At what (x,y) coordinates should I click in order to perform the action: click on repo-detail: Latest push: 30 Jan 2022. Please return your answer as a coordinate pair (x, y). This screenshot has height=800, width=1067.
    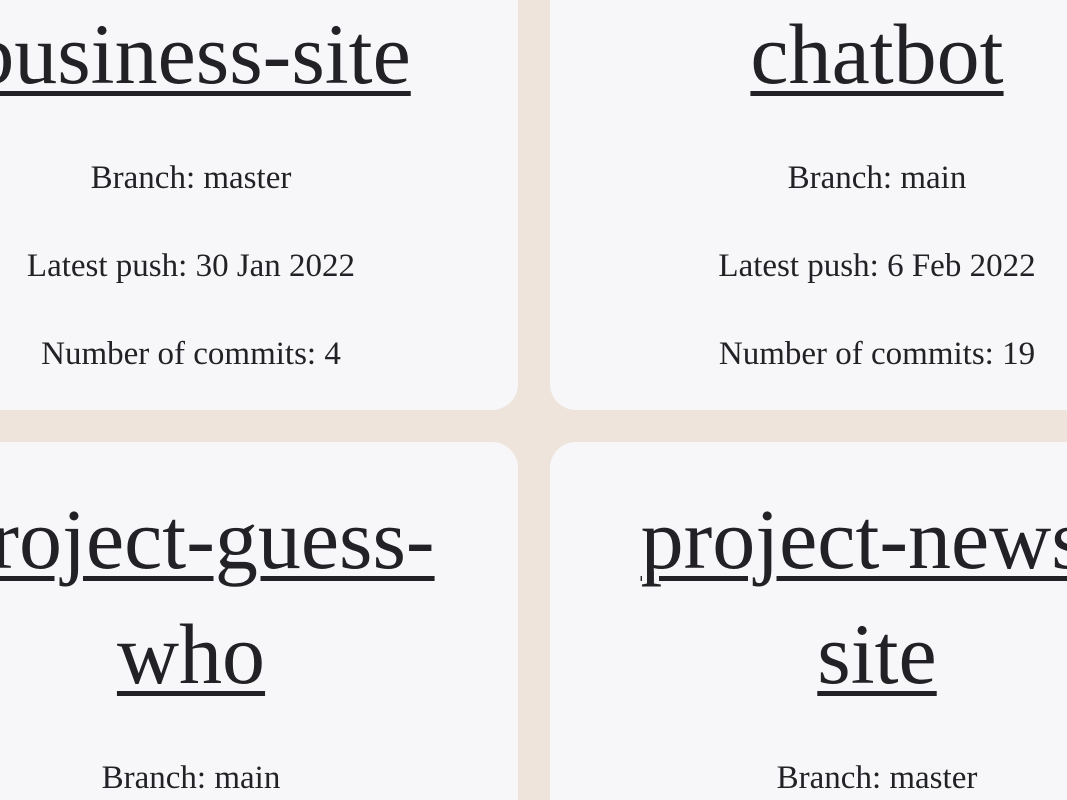
    Looking at the image, I should click on (191, 266).